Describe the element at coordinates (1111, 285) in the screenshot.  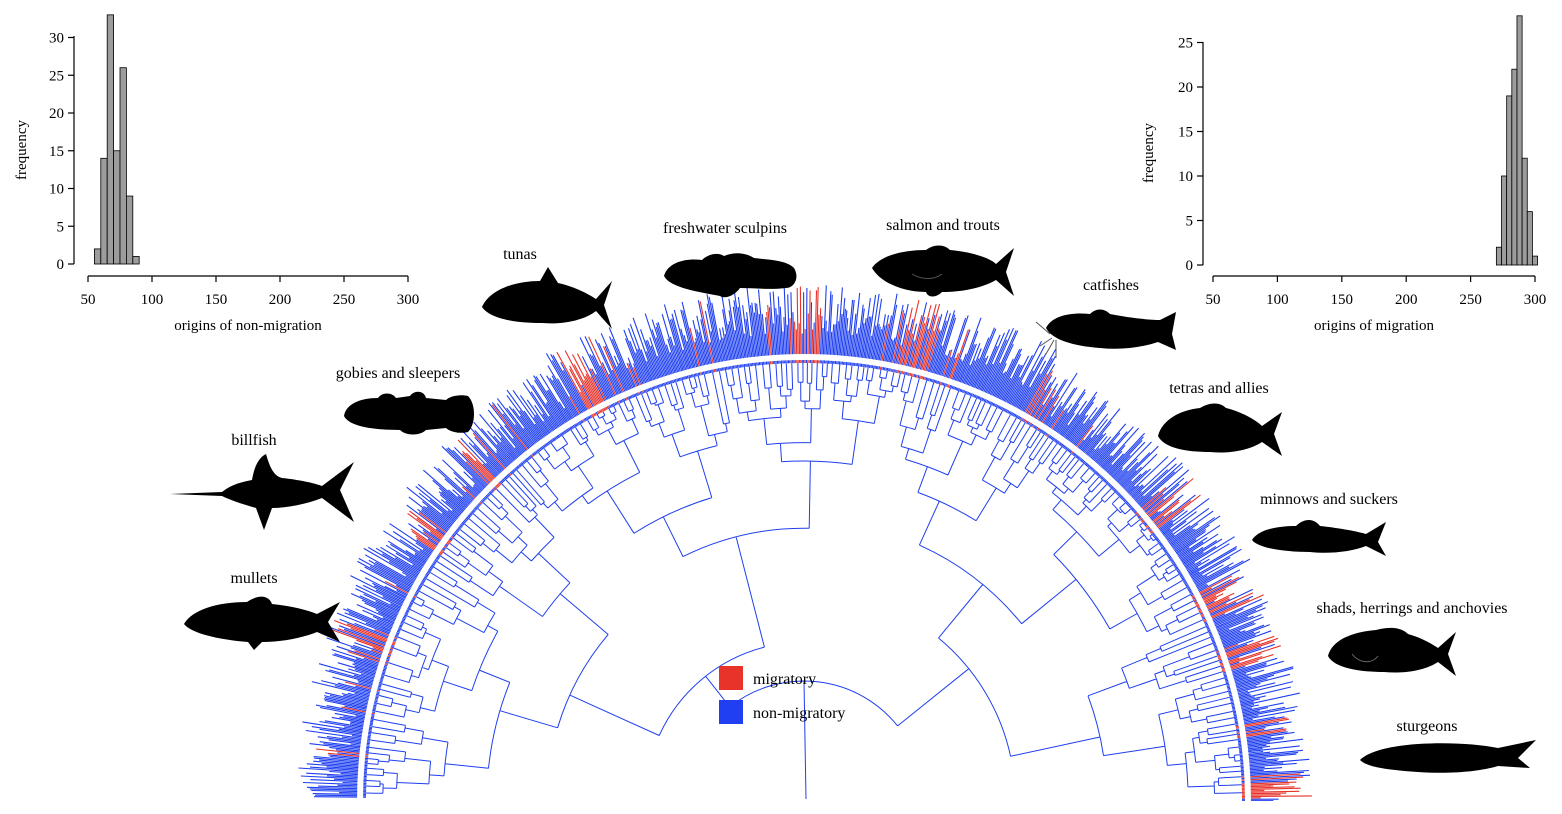
I see `clade-label-catfishes: catfishes` at that location.